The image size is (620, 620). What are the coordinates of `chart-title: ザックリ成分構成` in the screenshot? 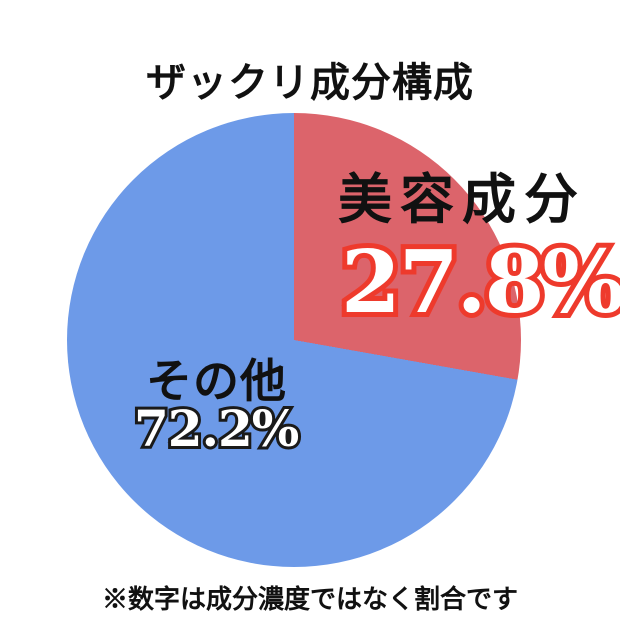 It's located at (310, 82).